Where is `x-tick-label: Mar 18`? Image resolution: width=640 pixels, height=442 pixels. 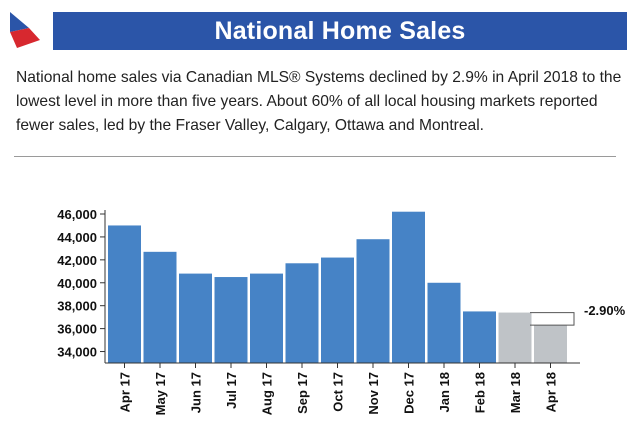
x-tick-label: Mar 18 is located at coordinates (515, 392).